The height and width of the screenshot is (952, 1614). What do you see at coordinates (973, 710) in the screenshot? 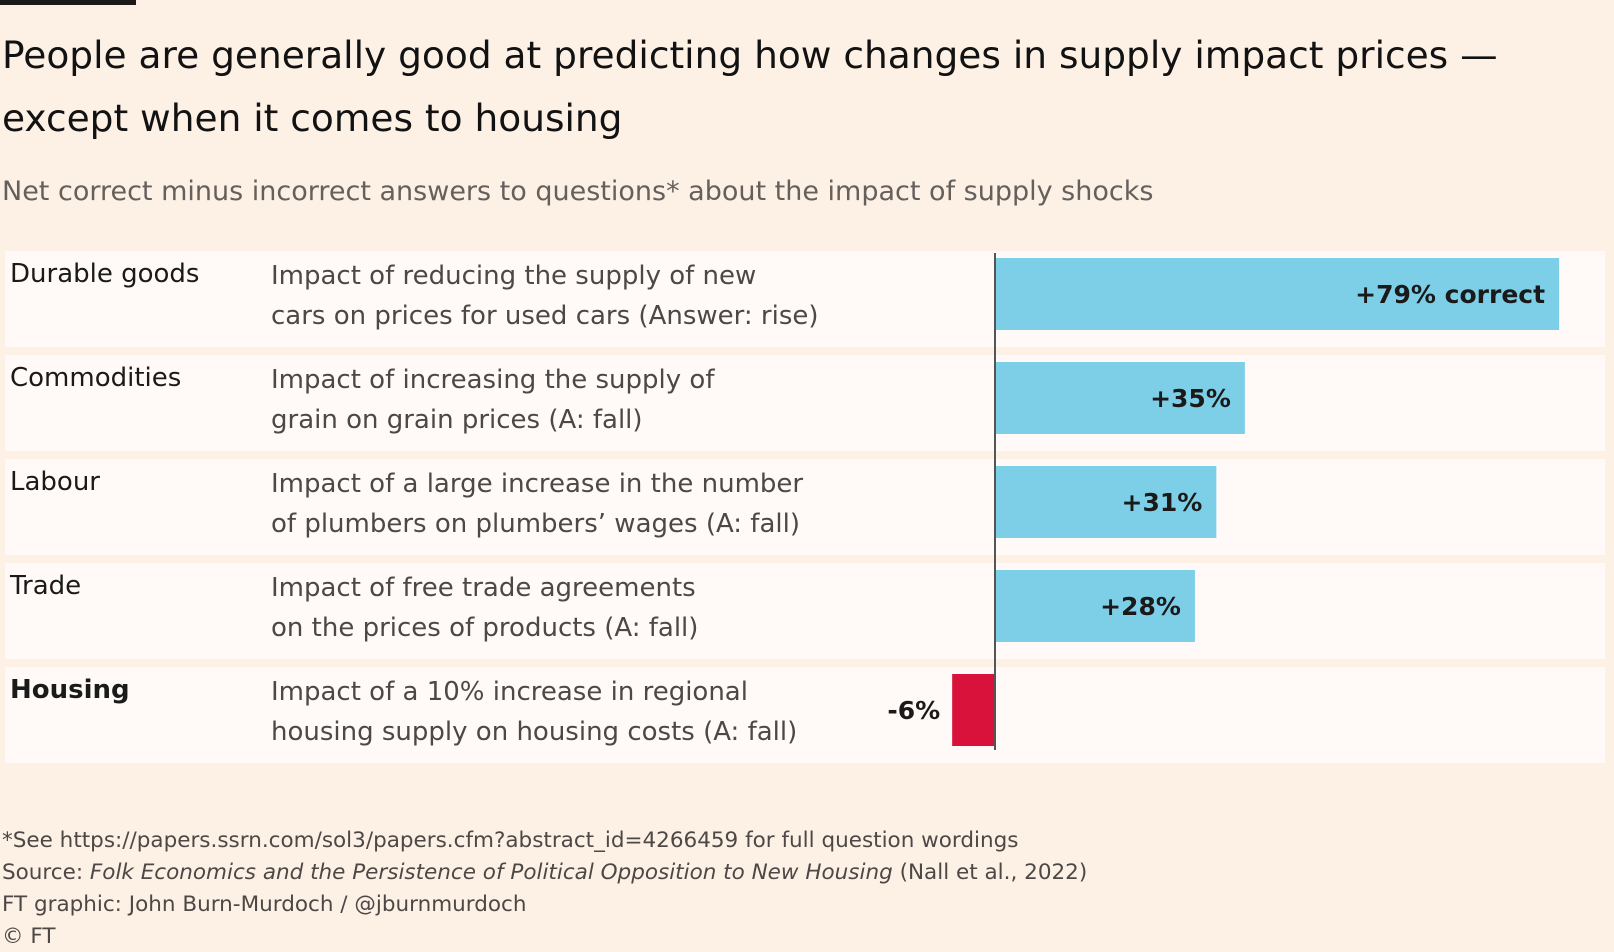
I see `bar-housing` at bounding box center [973, 710].